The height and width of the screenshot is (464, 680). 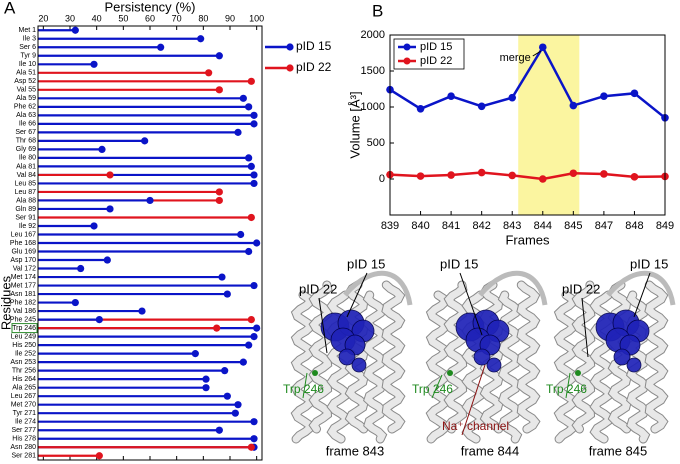 I want to click on x-tick-label: 40, so click(x=97, y=18).